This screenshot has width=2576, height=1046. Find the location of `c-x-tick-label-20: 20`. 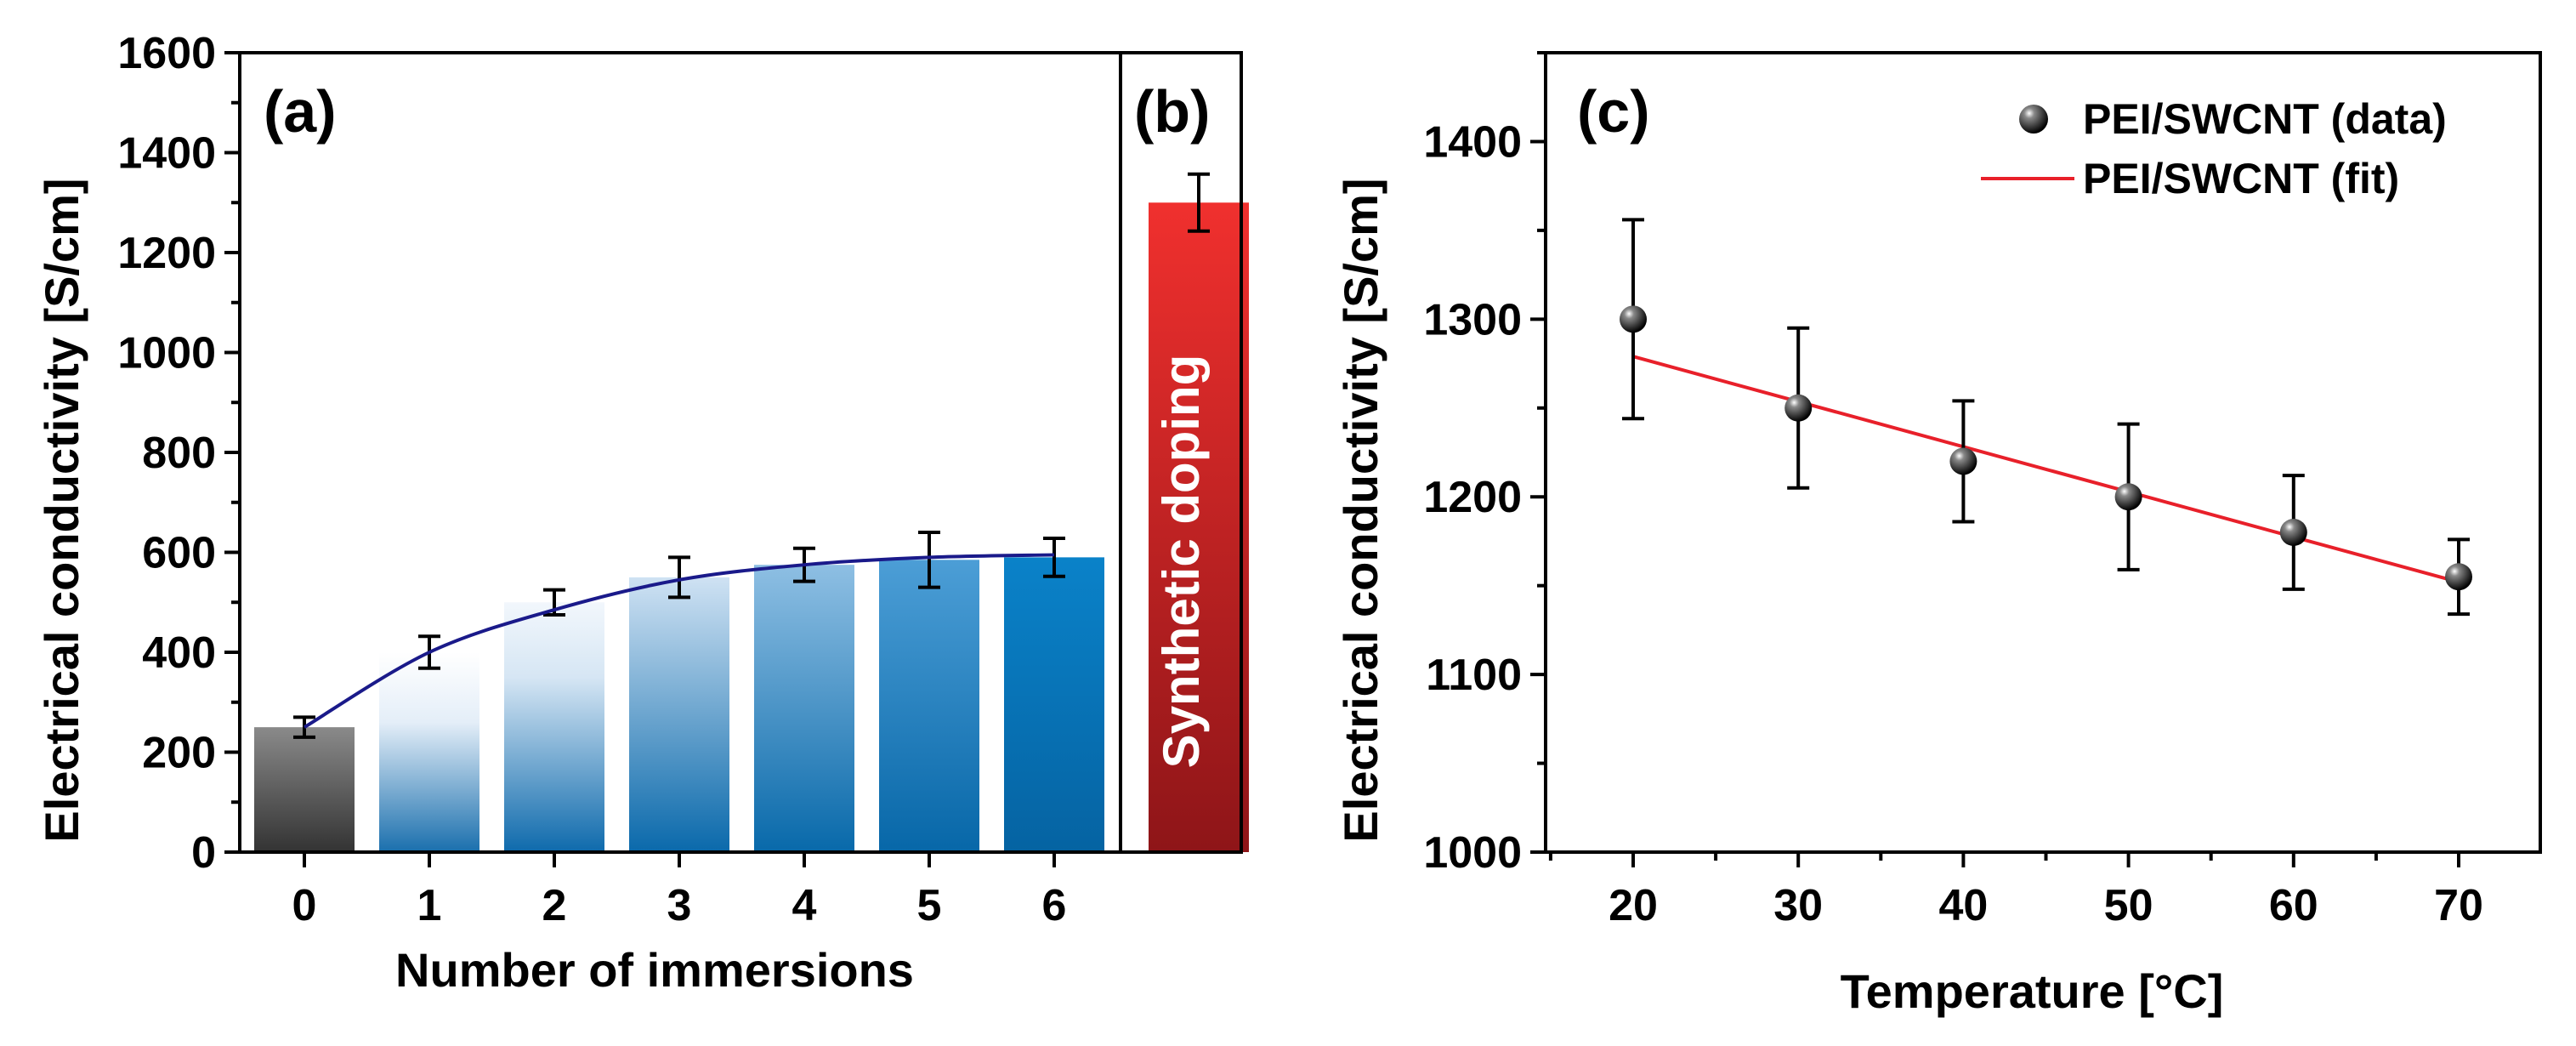

c-x-tick-label-20: 20 is located at coordinates (1634, 905).